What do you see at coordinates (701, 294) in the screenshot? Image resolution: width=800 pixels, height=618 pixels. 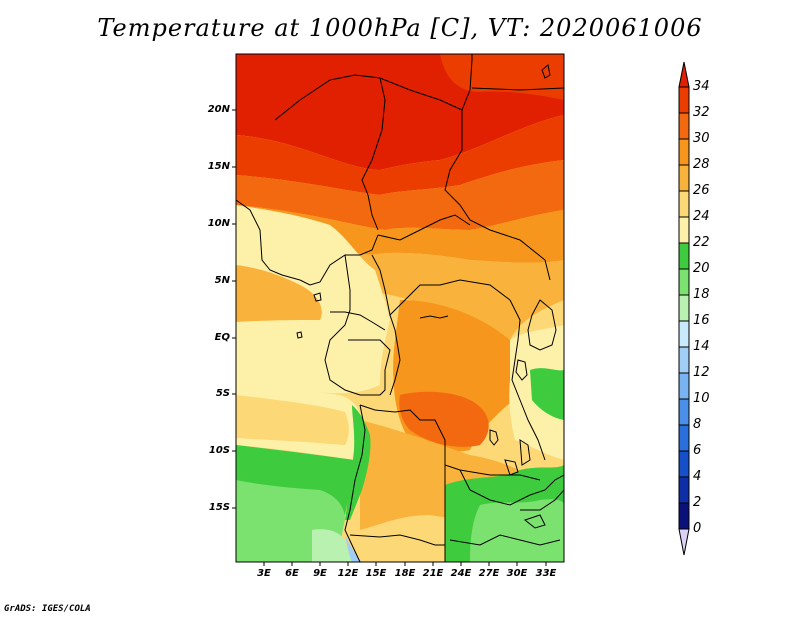 I see `colorbar-label: 18` at bounding box center [701, 294].